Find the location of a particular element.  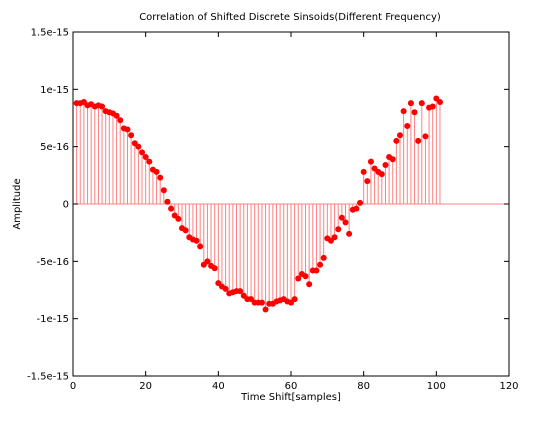

x-tick-label: 0 is located at coordinates (73, 386).